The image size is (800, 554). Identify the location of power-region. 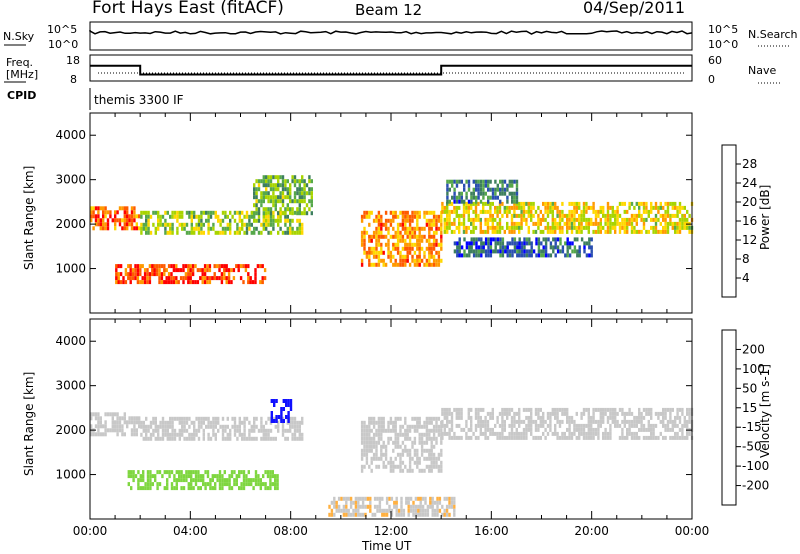
(482, 191).